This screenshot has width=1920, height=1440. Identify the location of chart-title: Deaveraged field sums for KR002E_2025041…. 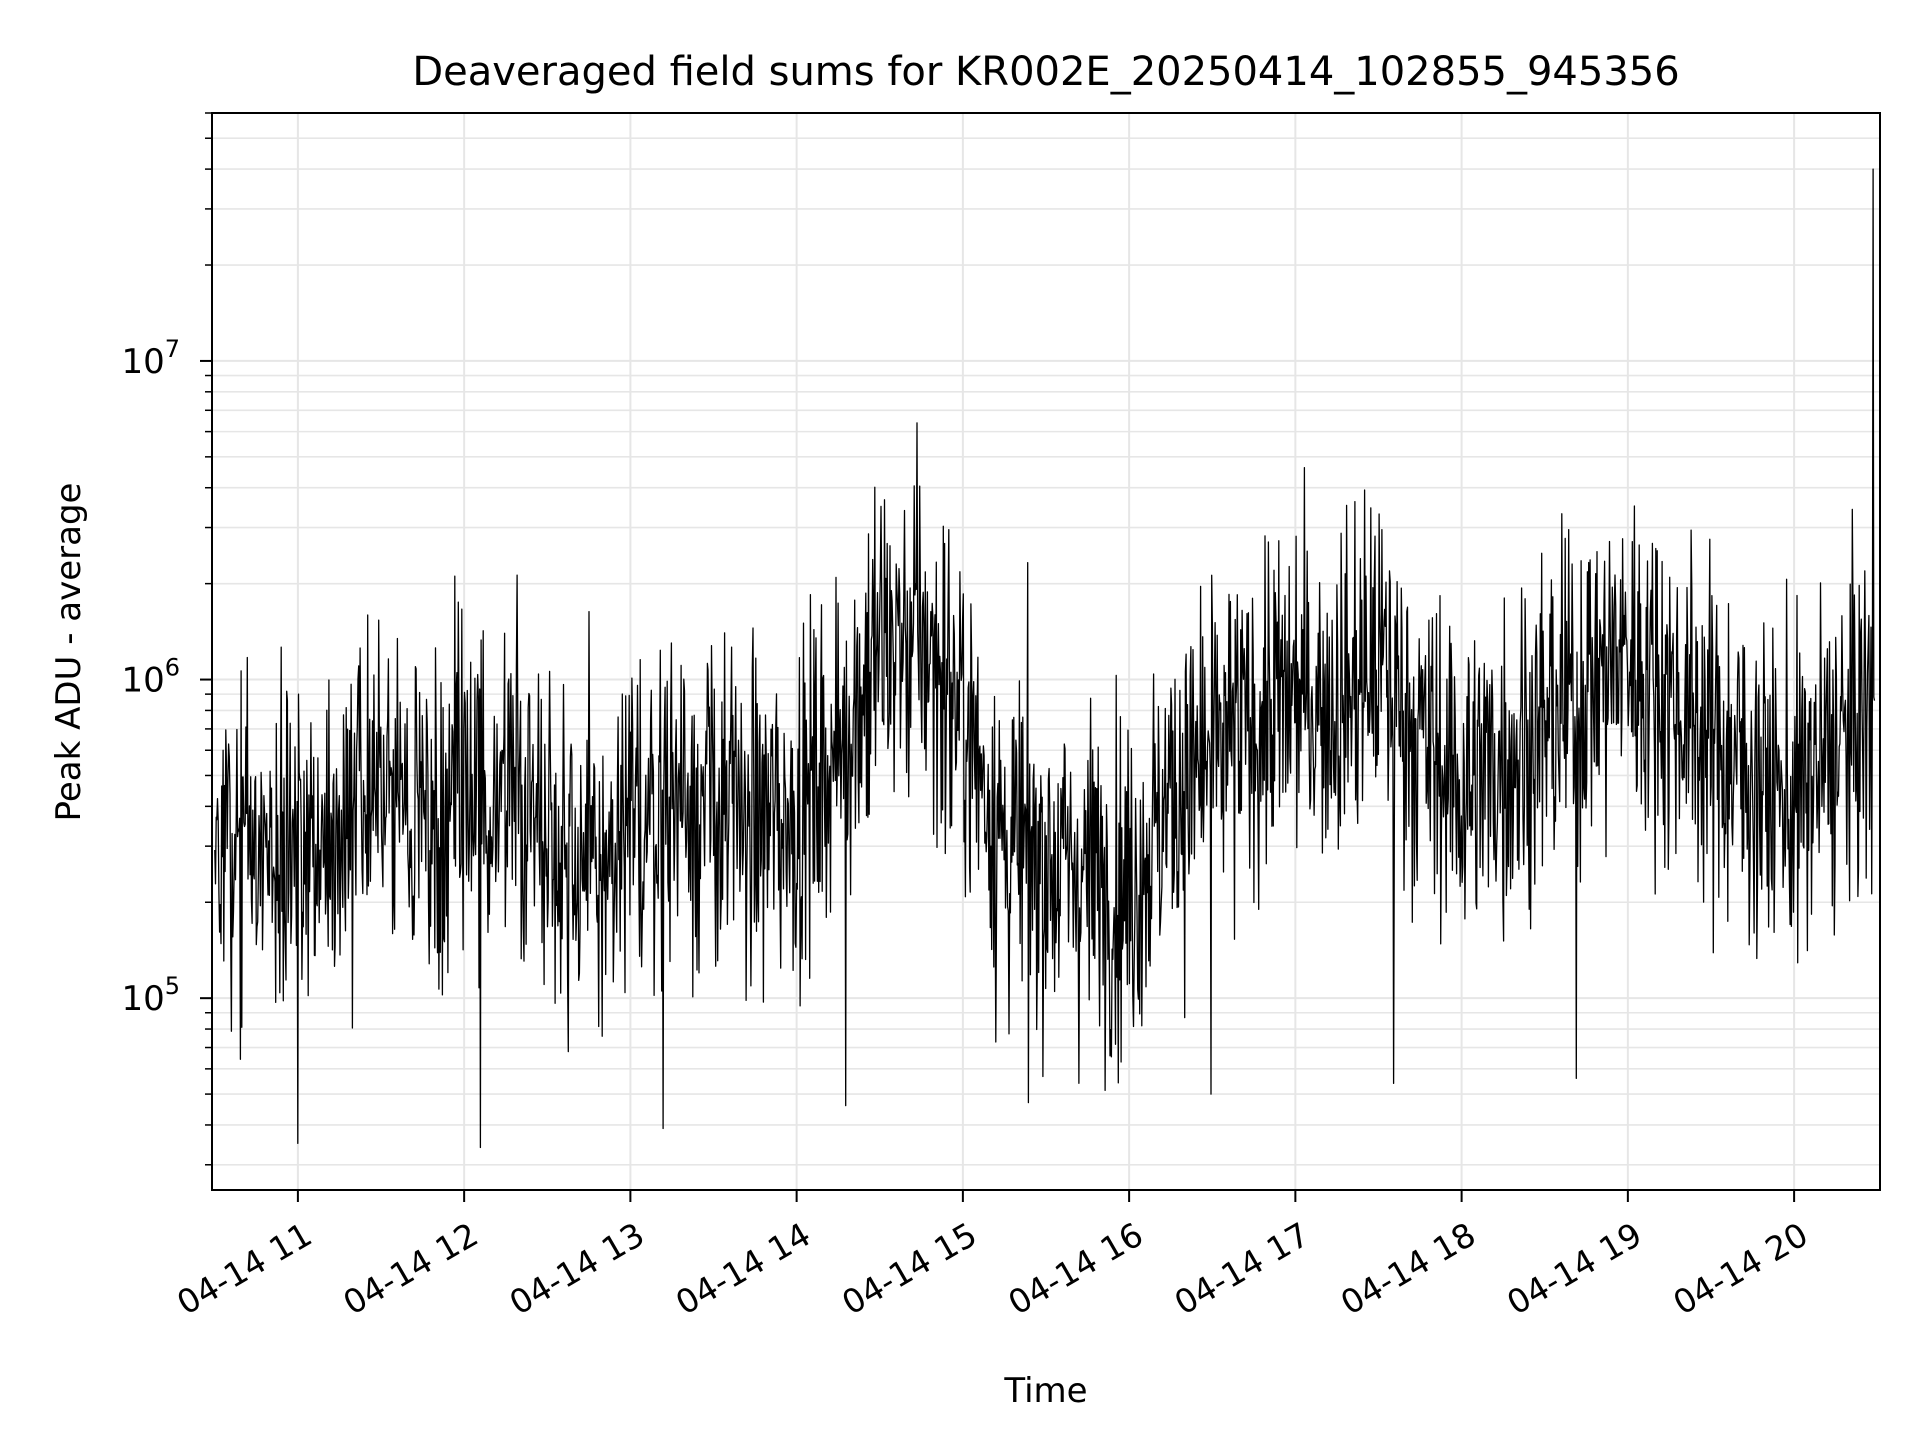
(1045, 72).